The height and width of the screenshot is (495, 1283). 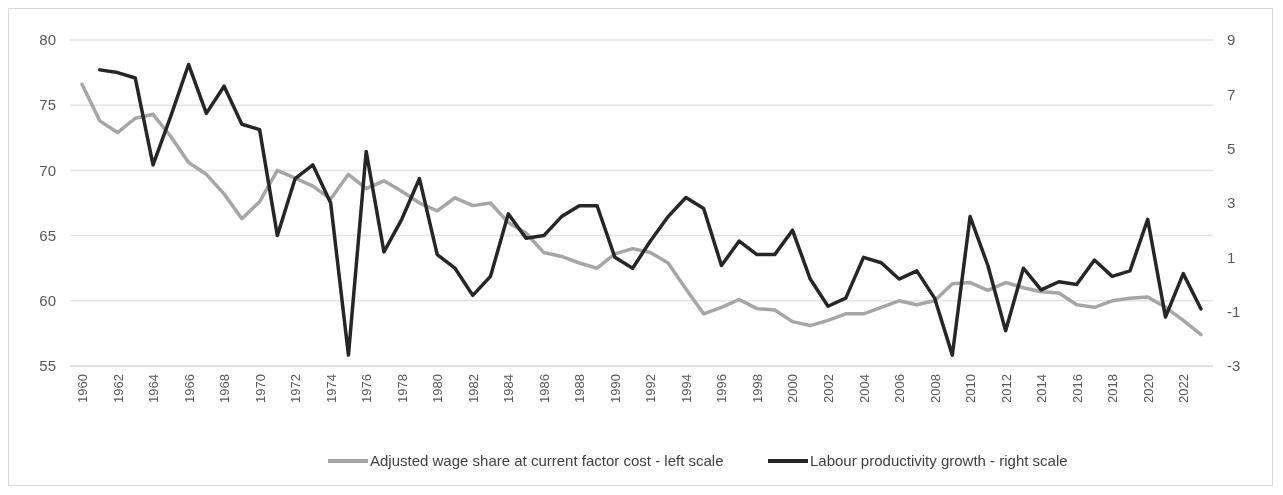 What do you see at coordinates (1231, 40) in the screenshot?
I see `y2-tick-label: 9` at bounding box center [1231, 40].